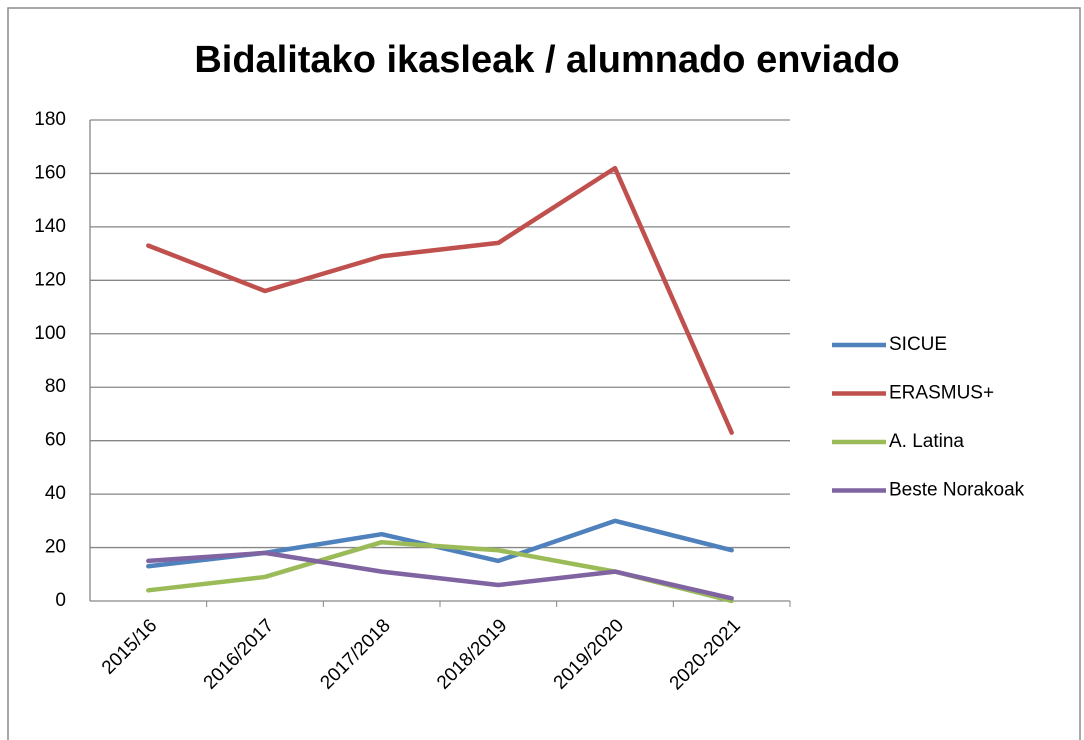 The height and width of the screenshot is (740, 1084). I want to click on y-tick-label: 120, so click(50, 279).